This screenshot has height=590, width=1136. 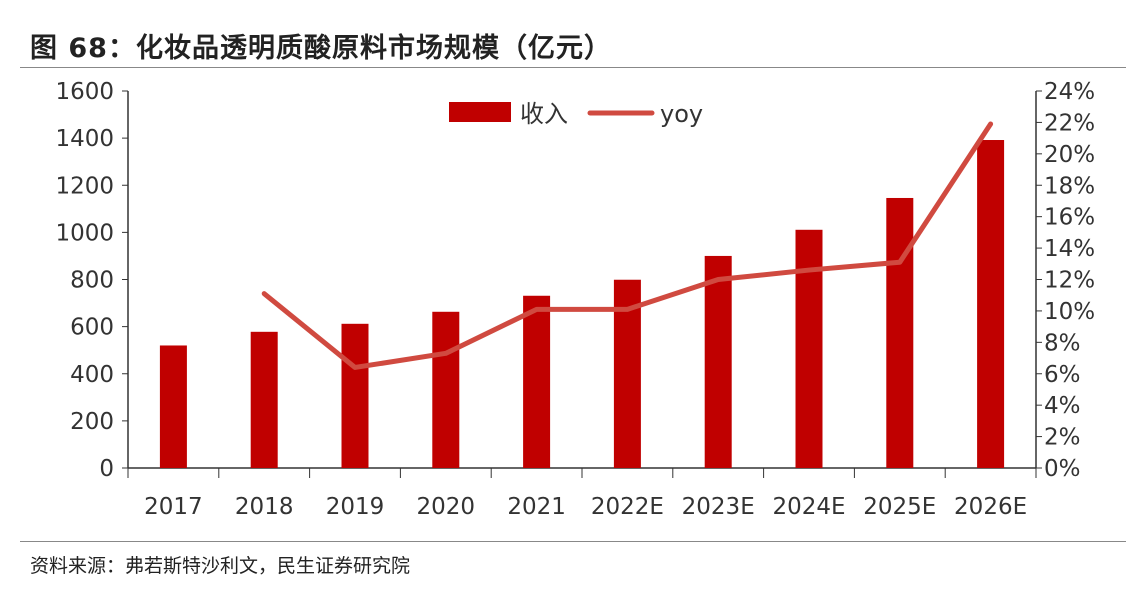 What do you see at coordinates (1069, 281) in the screenshot?
I see `right-tick-label: 12%` at bounding box center [1069, 281].